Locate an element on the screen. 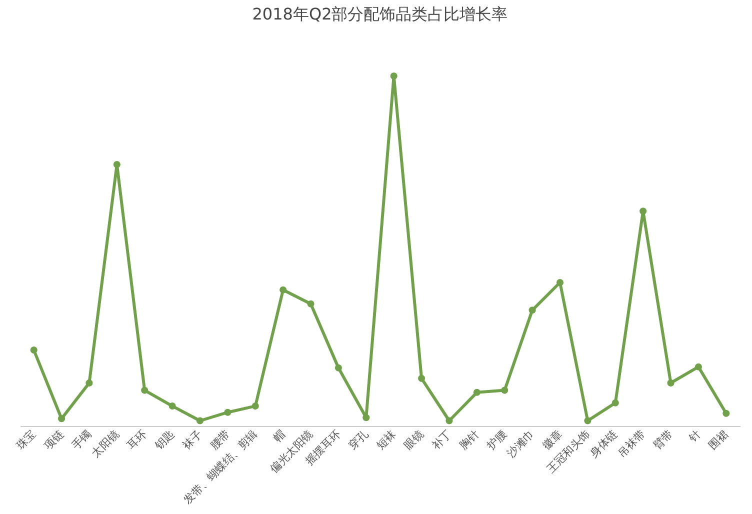  x-tick-label: 补丁 is located at coordinates (441, 440).